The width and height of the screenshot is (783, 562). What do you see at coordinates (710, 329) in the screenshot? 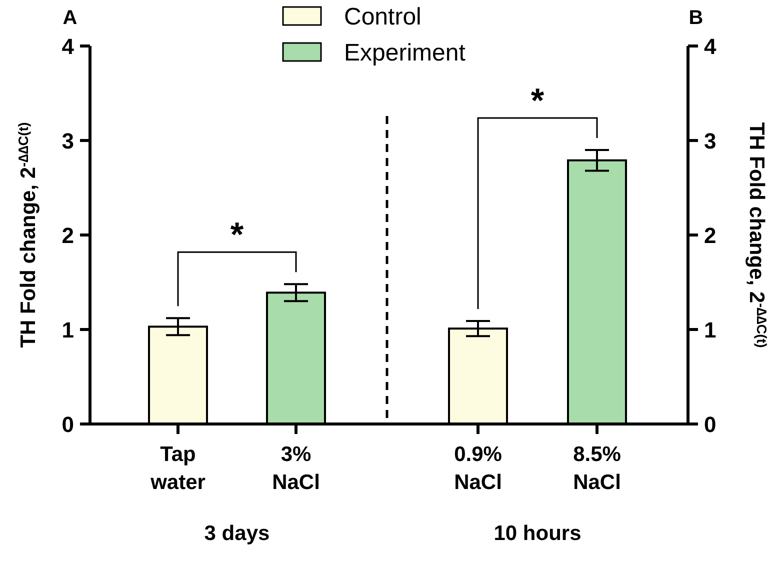
I see `y2-tick-label: 1` at bounding box center [710, 329].